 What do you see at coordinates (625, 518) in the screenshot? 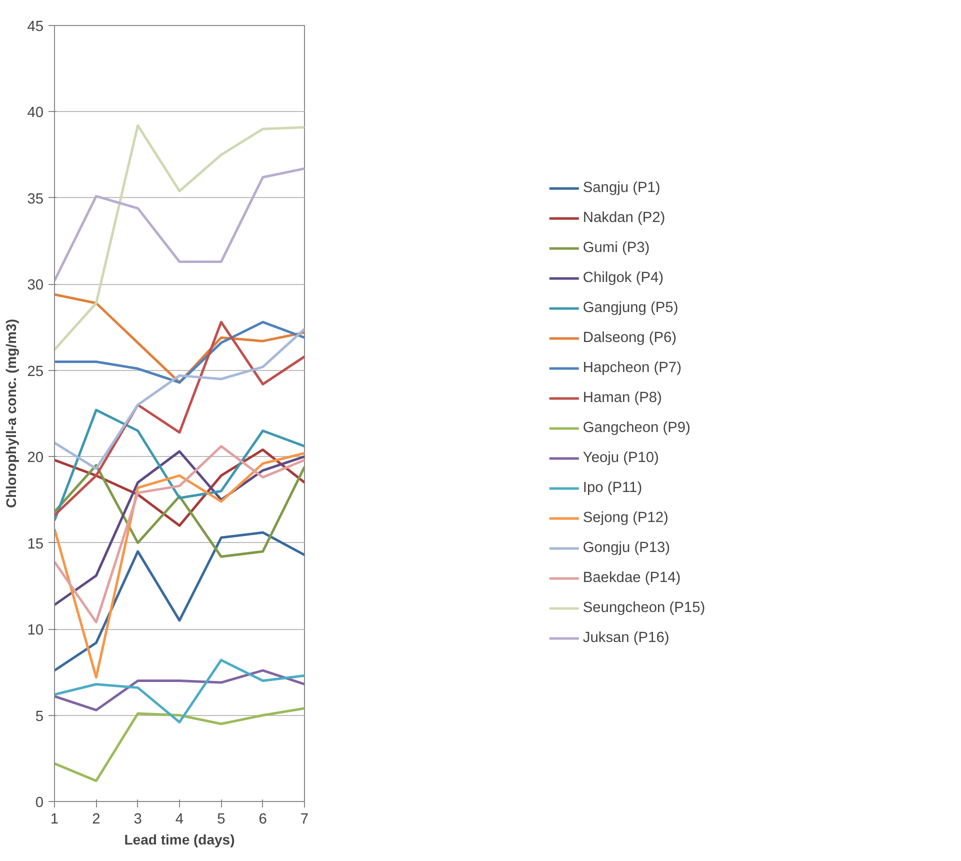
I see `legend-label: Sejong (P12)` at bounding box center [625, 518].